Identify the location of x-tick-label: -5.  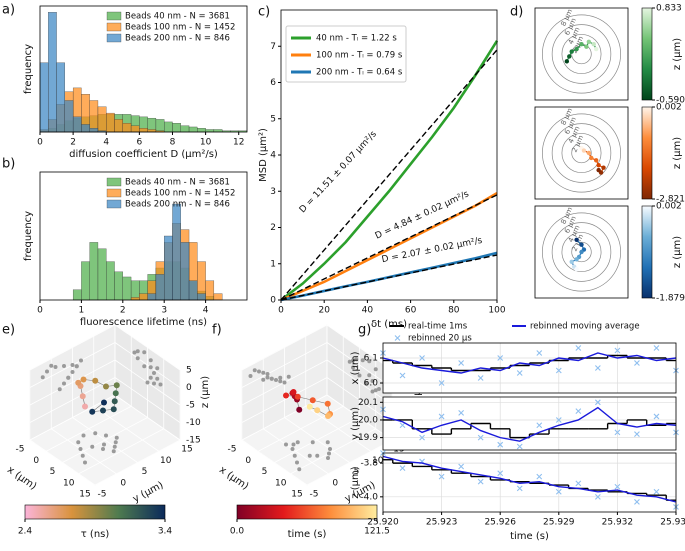
(232, 450).